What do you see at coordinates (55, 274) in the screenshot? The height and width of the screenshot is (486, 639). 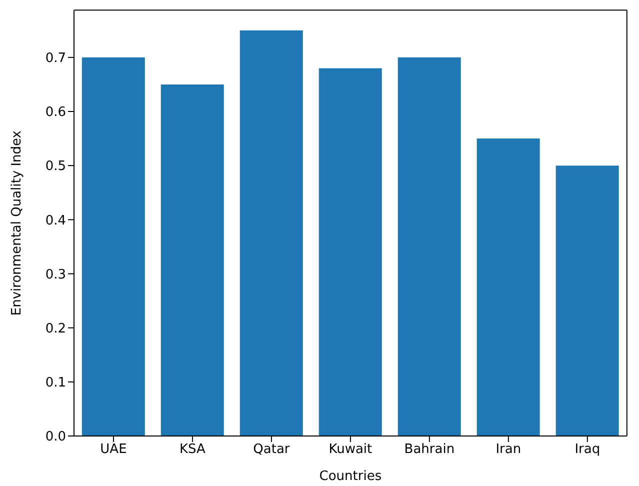 I see `y-tick-label: 0.3` at bounding box center [55, 274].